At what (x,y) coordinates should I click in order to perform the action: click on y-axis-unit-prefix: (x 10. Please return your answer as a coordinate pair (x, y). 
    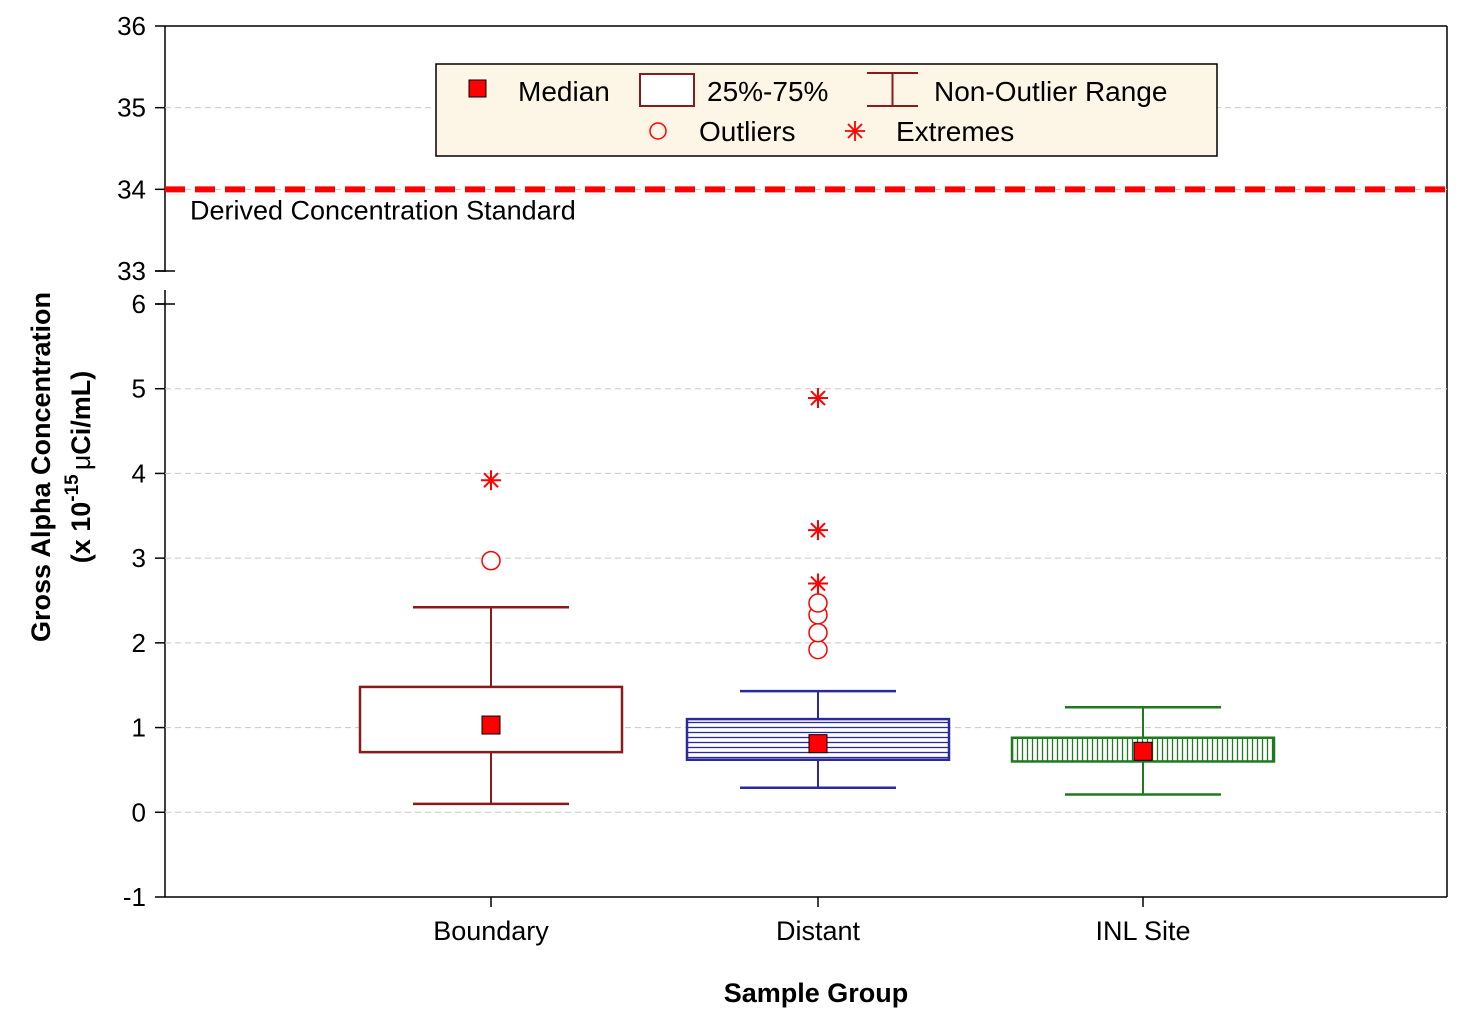
    Looking at the image, I should click on (81, 533).